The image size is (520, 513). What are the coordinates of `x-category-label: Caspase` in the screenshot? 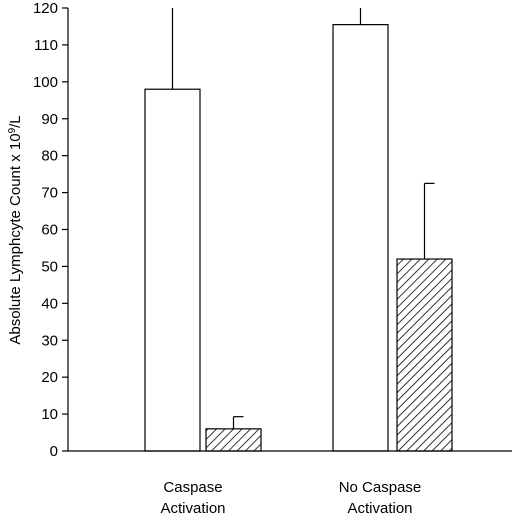 It's located at (192, 487).